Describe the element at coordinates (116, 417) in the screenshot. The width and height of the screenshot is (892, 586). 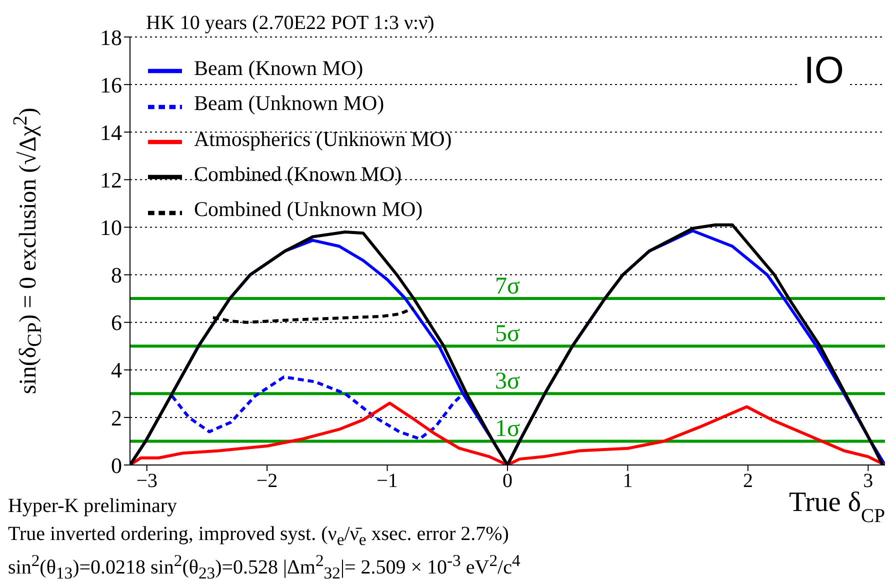
I see `y-tick-label: 2` at that location.